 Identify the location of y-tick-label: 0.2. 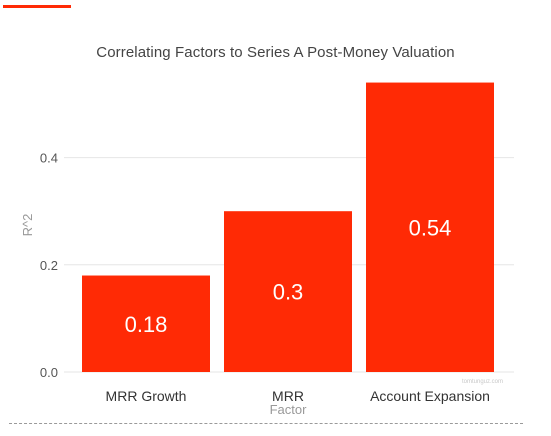
(49, 265).